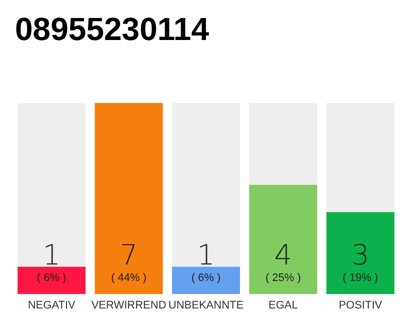 The image size is (410, 320). What do you see at coordinates (128, 306) in the screenshot?
I see `x-tick-label: VERWIRREND` at bounding box center [128, 306].